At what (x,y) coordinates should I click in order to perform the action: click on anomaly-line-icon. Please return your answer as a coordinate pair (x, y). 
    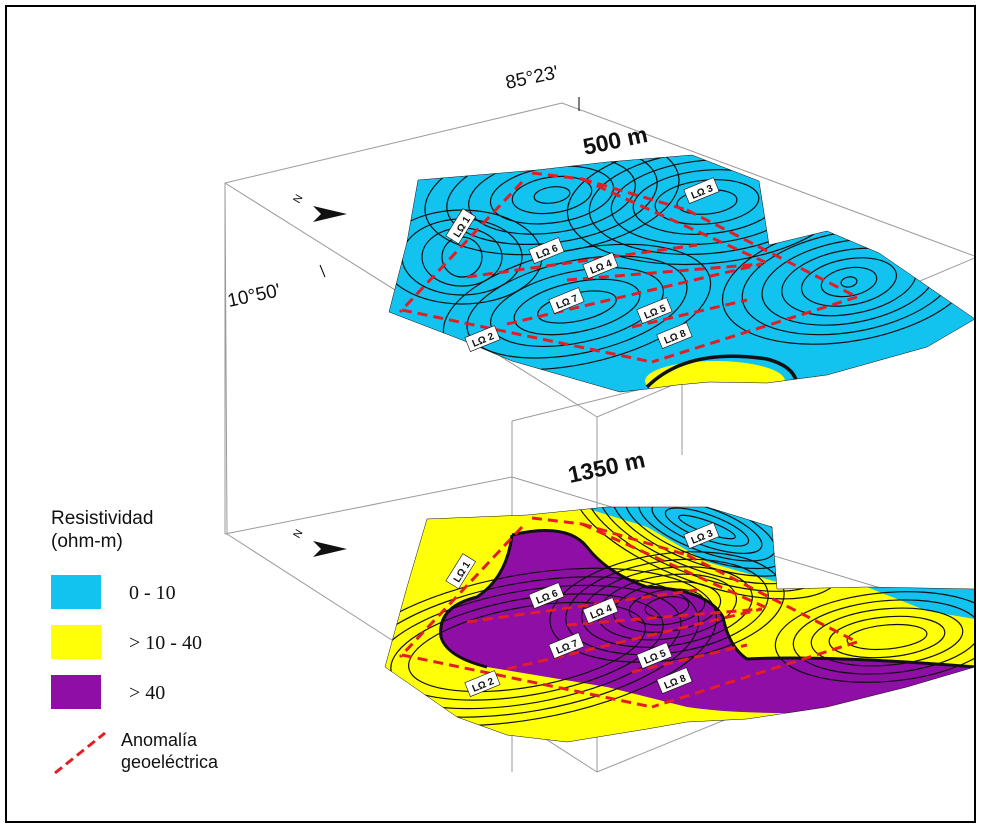
    Looking at the image, I should click on (80, 753).